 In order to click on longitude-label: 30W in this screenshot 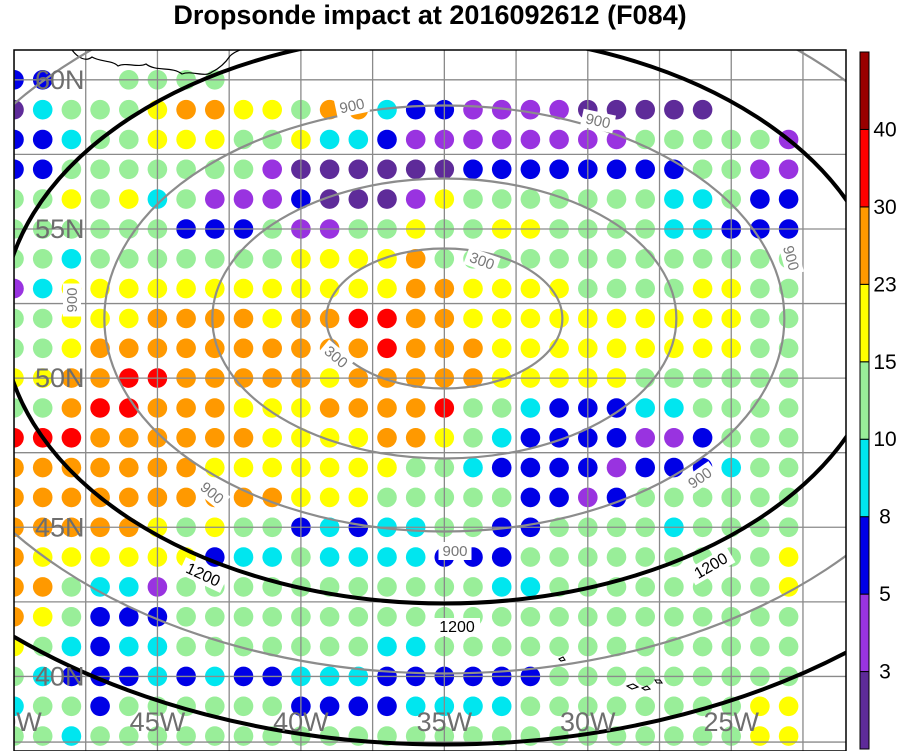, I will do `click(588, 722)`.